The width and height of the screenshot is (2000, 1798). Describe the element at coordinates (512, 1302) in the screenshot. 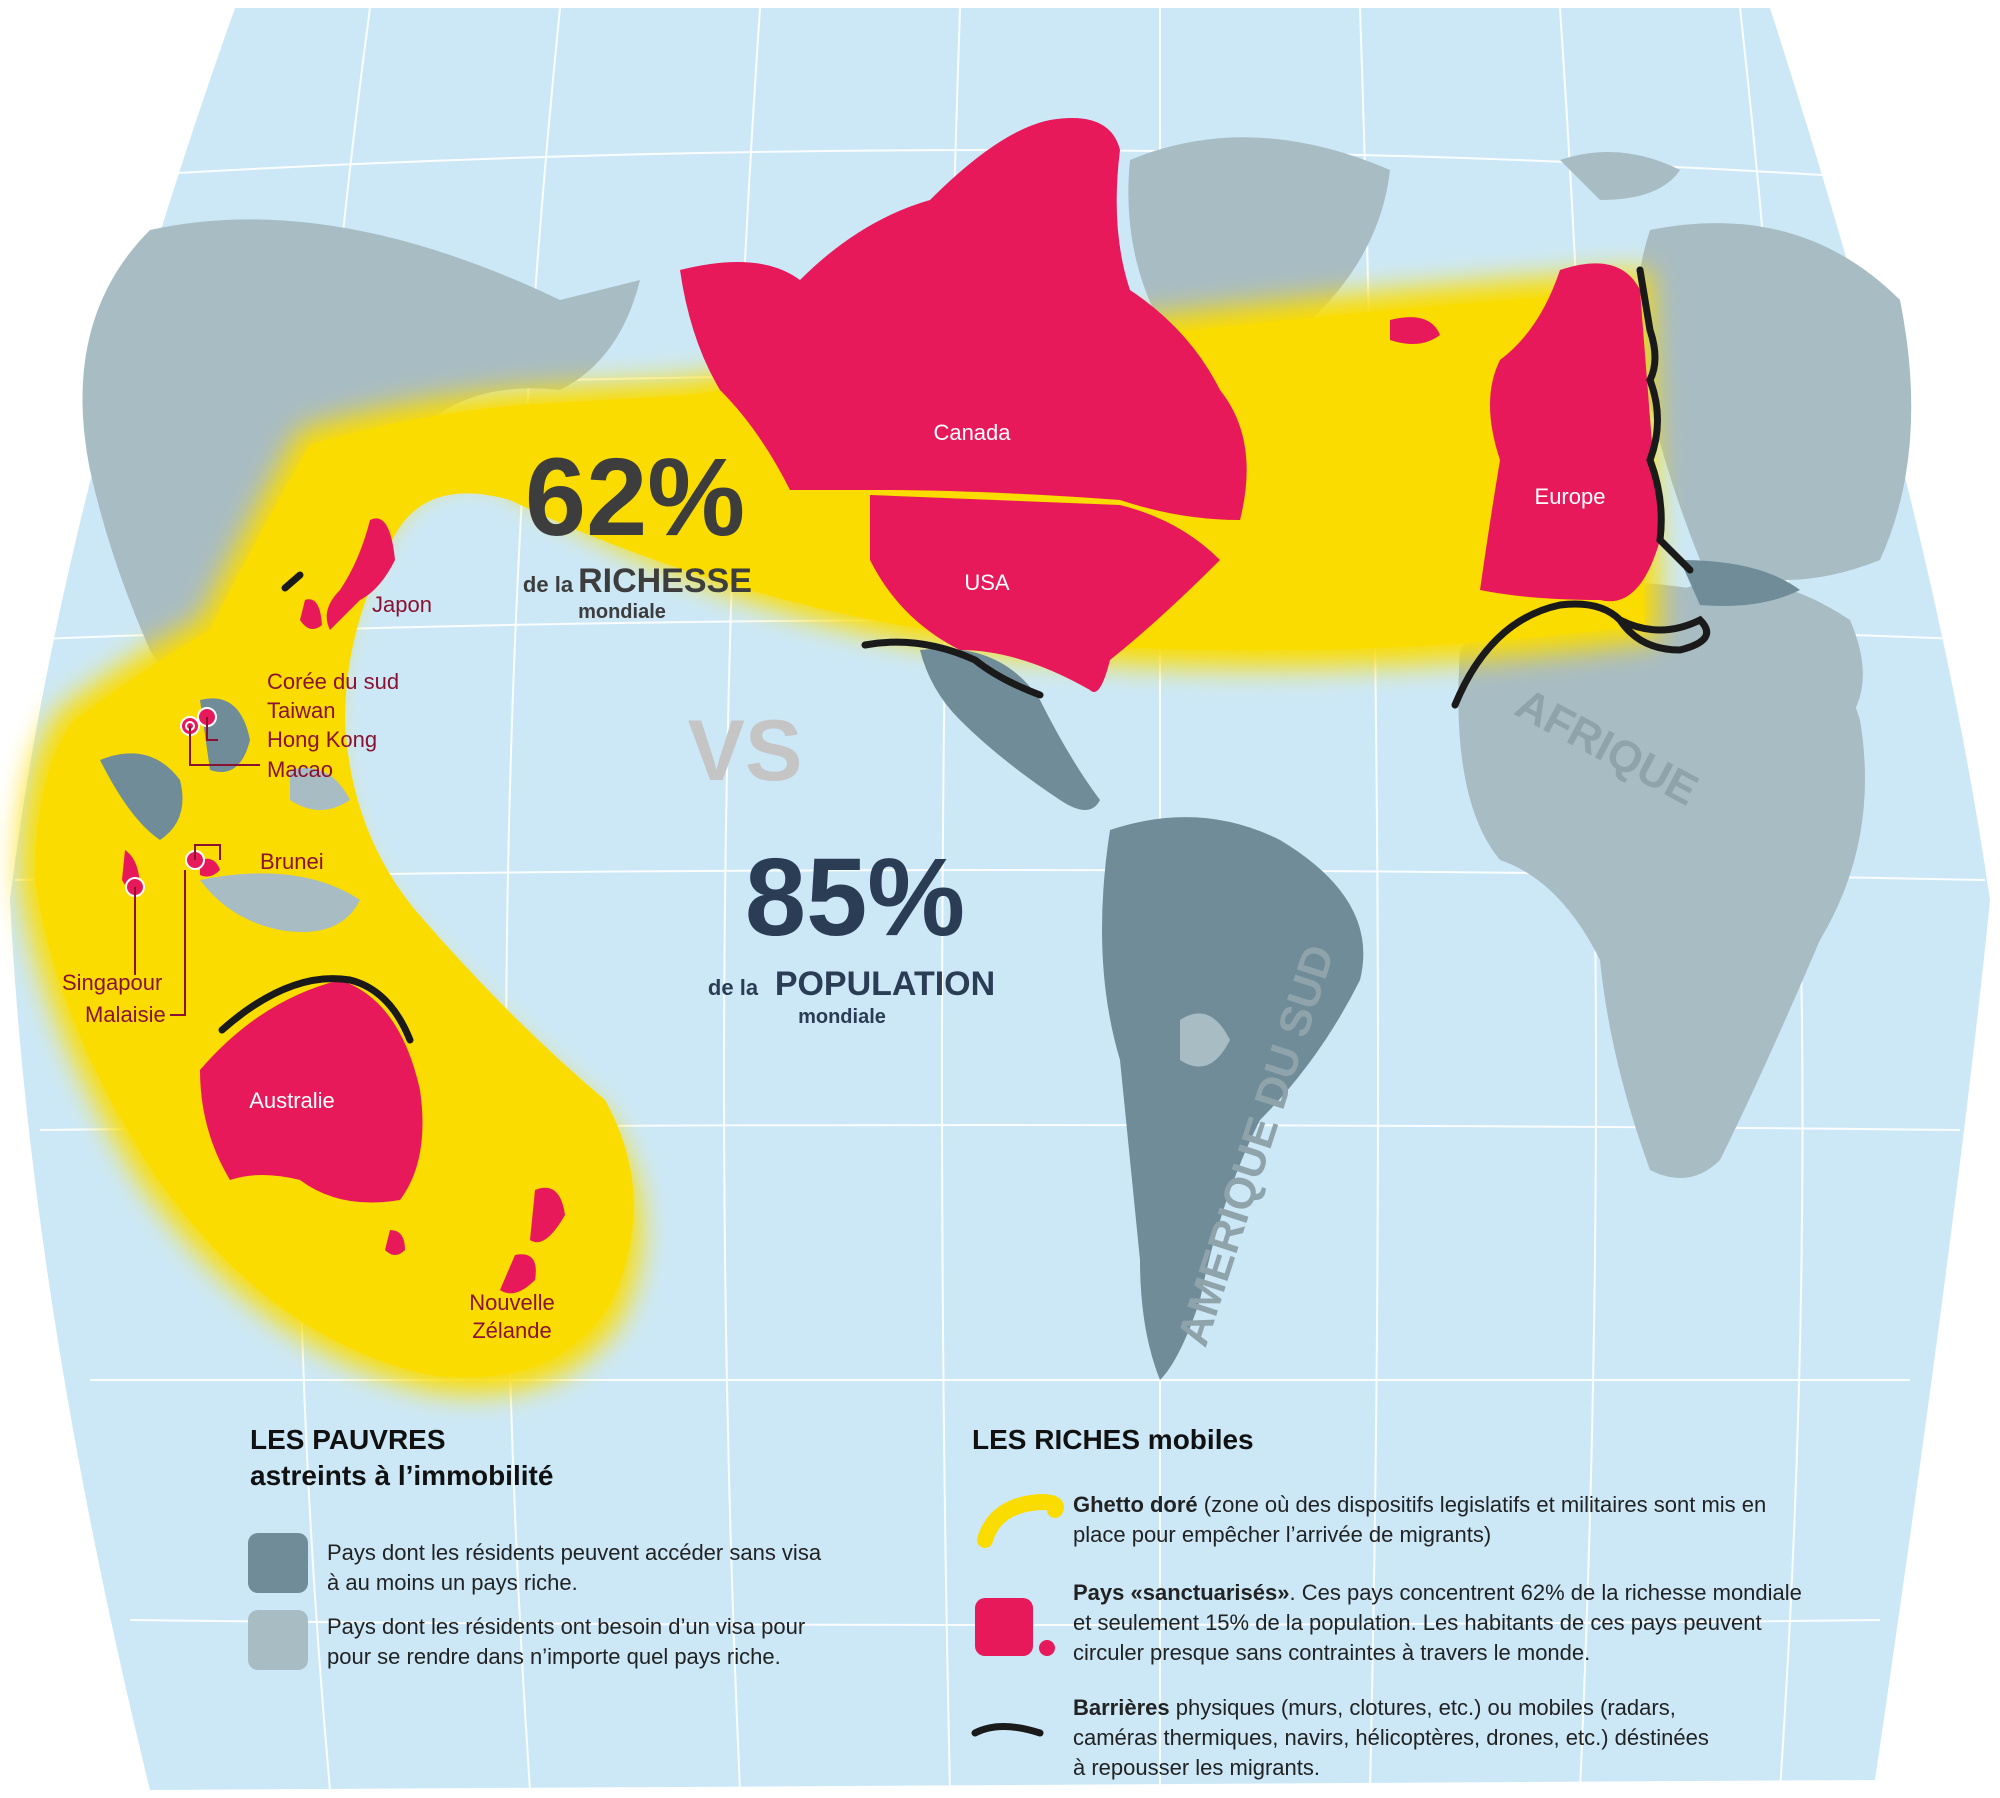

I see `label-nz-1: Nouvelle` at that location.